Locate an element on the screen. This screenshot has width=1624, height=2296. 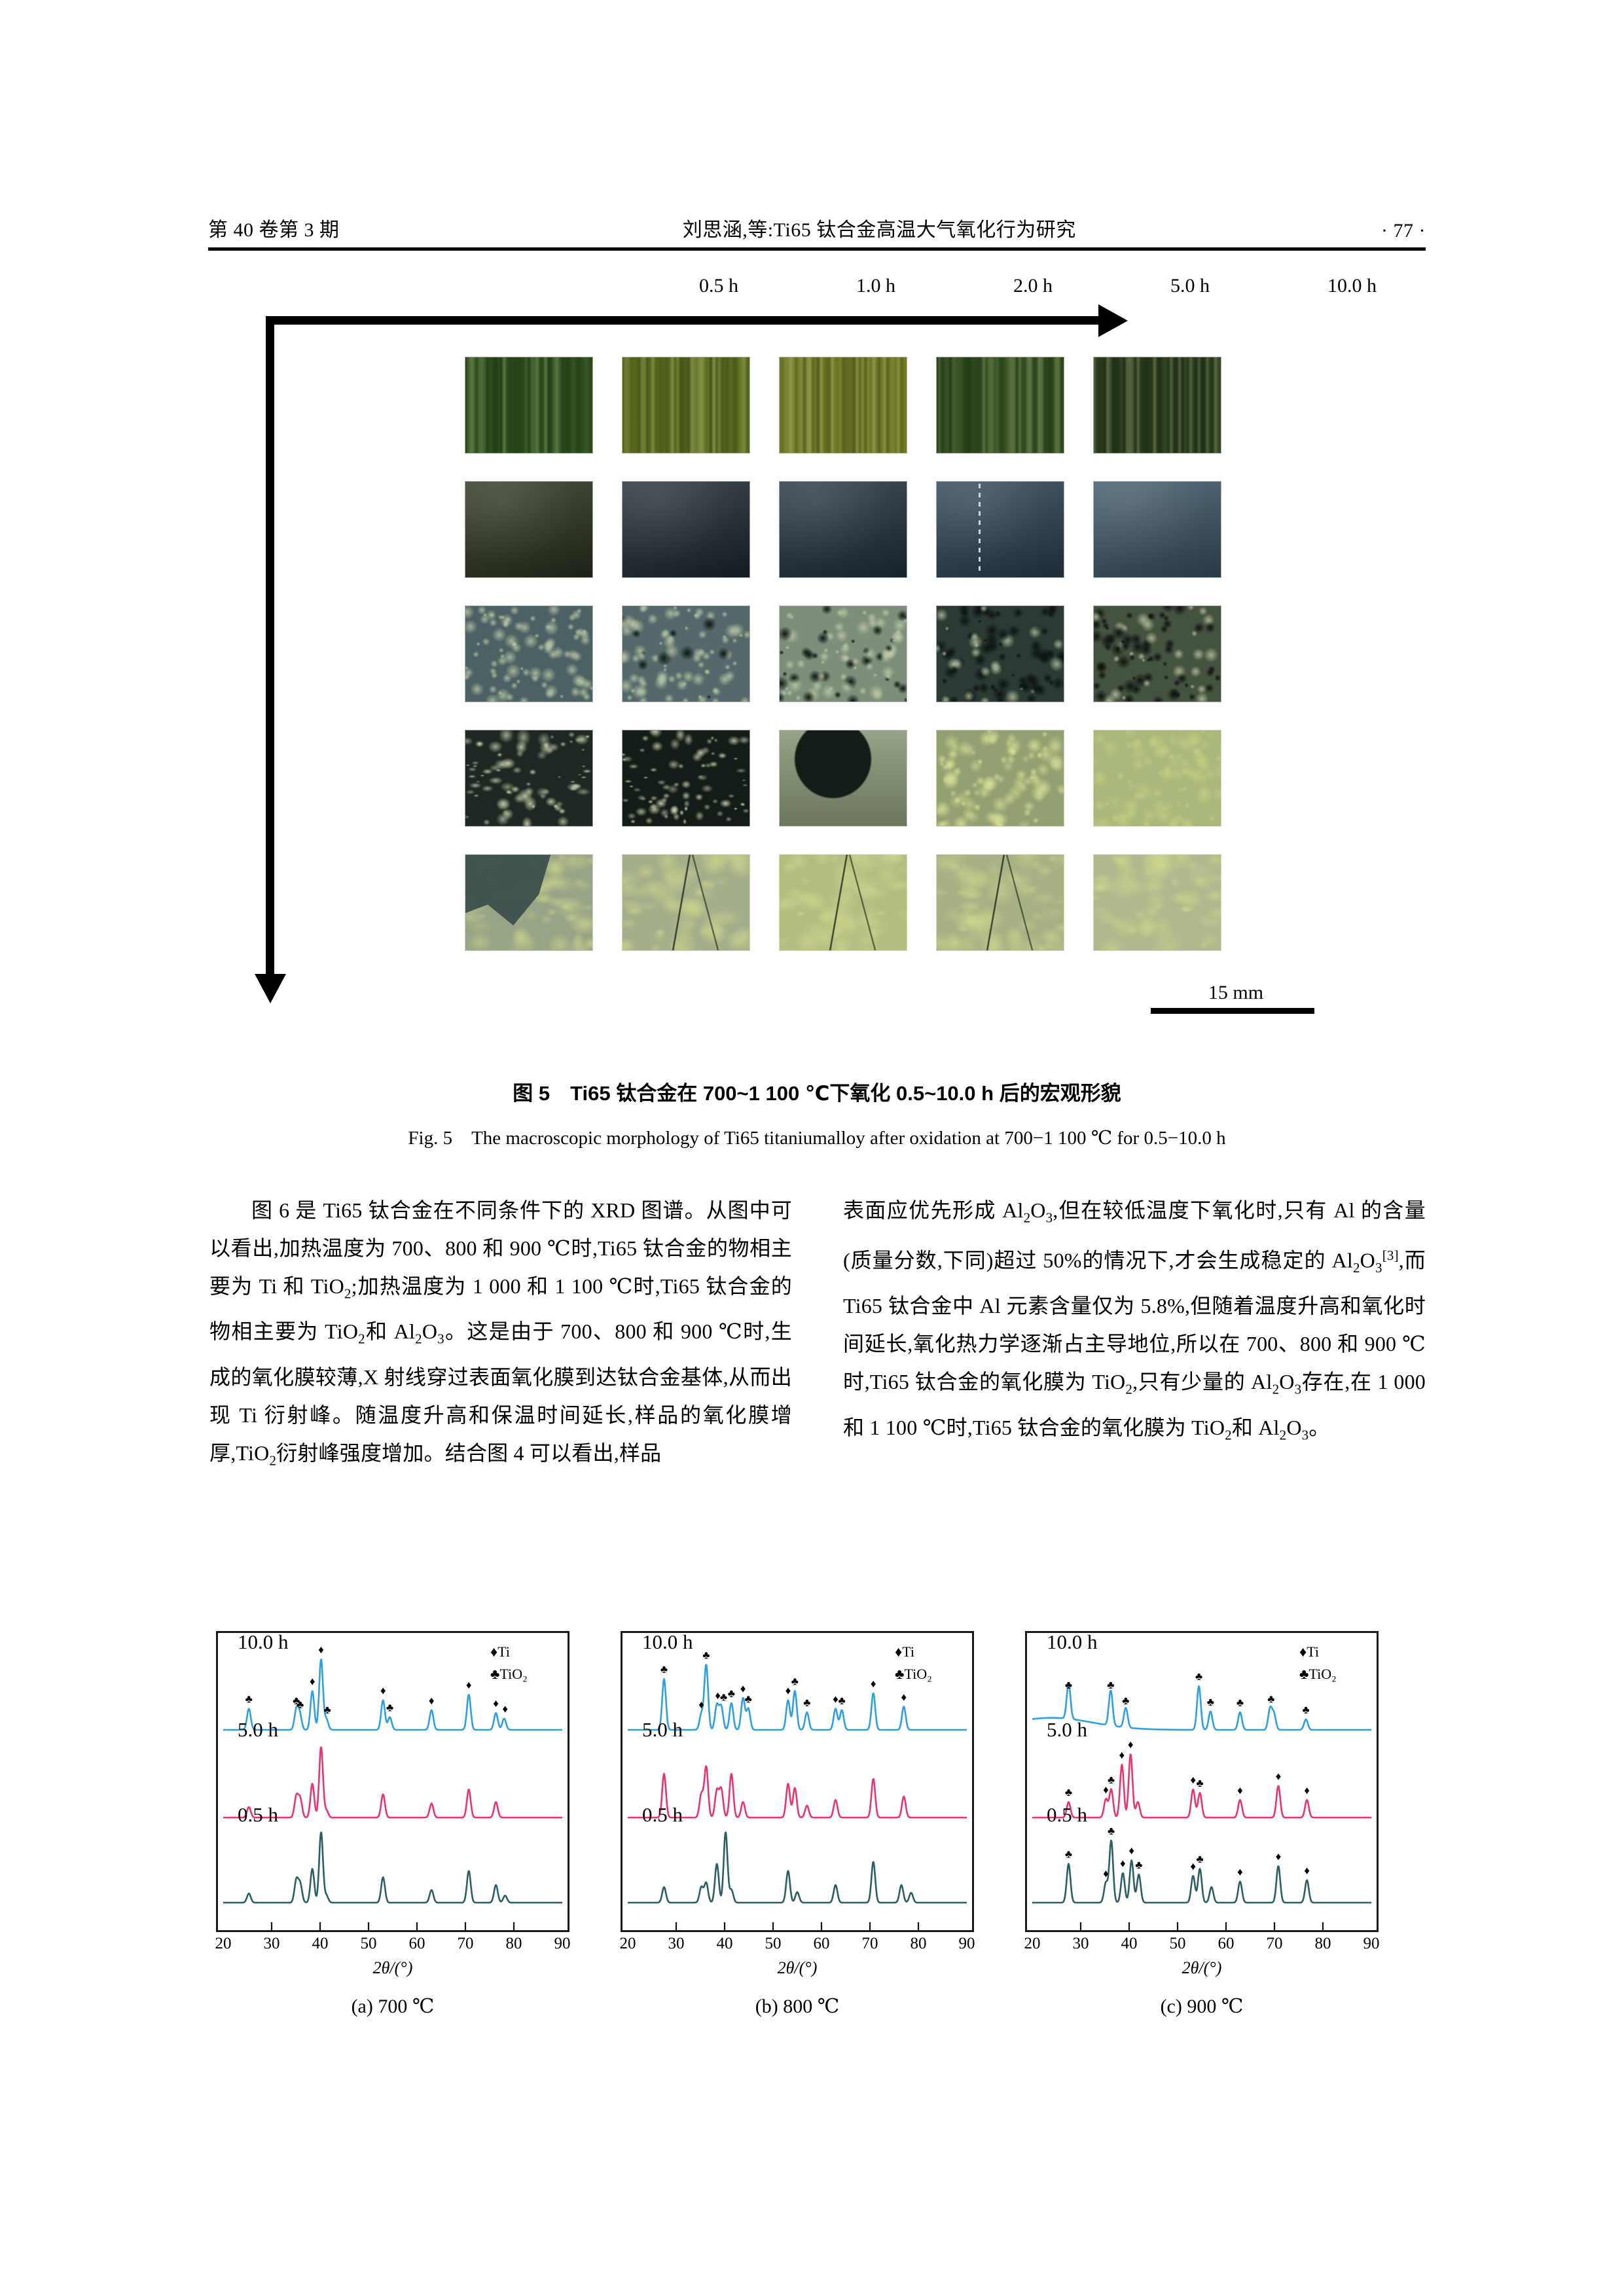
xrd-subcaption-1: (b) 800 ℃ is located at coordinates (797, 2007).